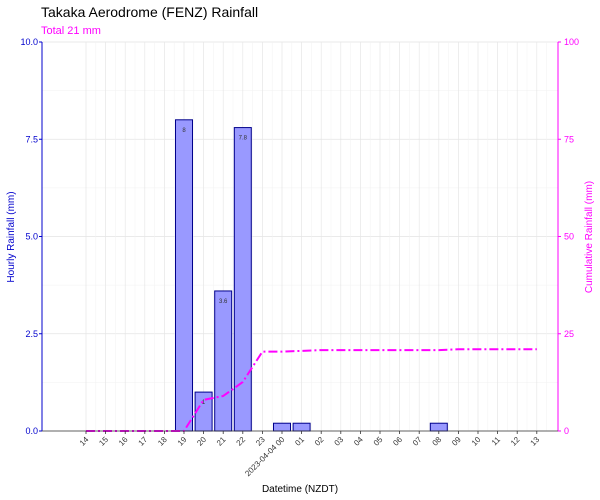  What do you see at coordinates (143, 441) in the screenshot?
I see `x-tick-label: 17` at bounding box center [143, 441].